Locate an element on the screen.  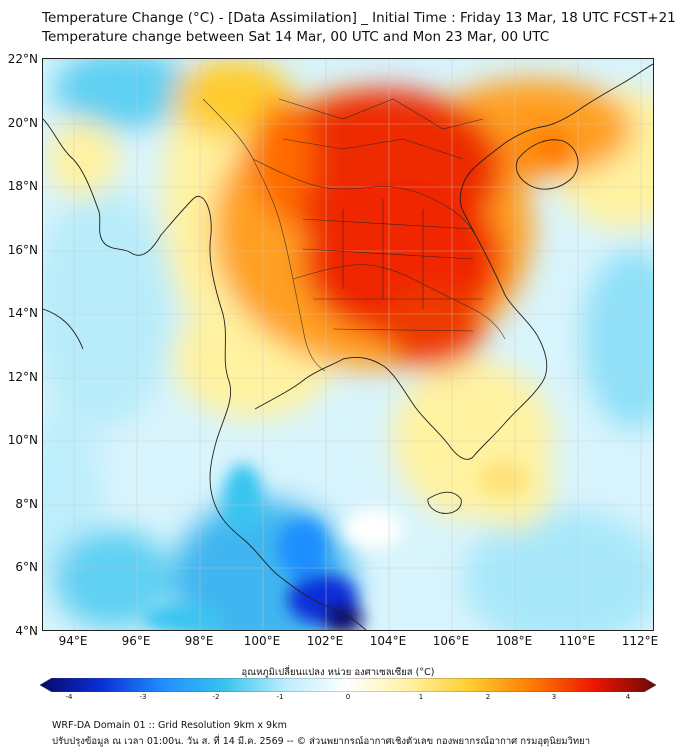
colorbar-tick: -3 is located at coordinates (143, 697).